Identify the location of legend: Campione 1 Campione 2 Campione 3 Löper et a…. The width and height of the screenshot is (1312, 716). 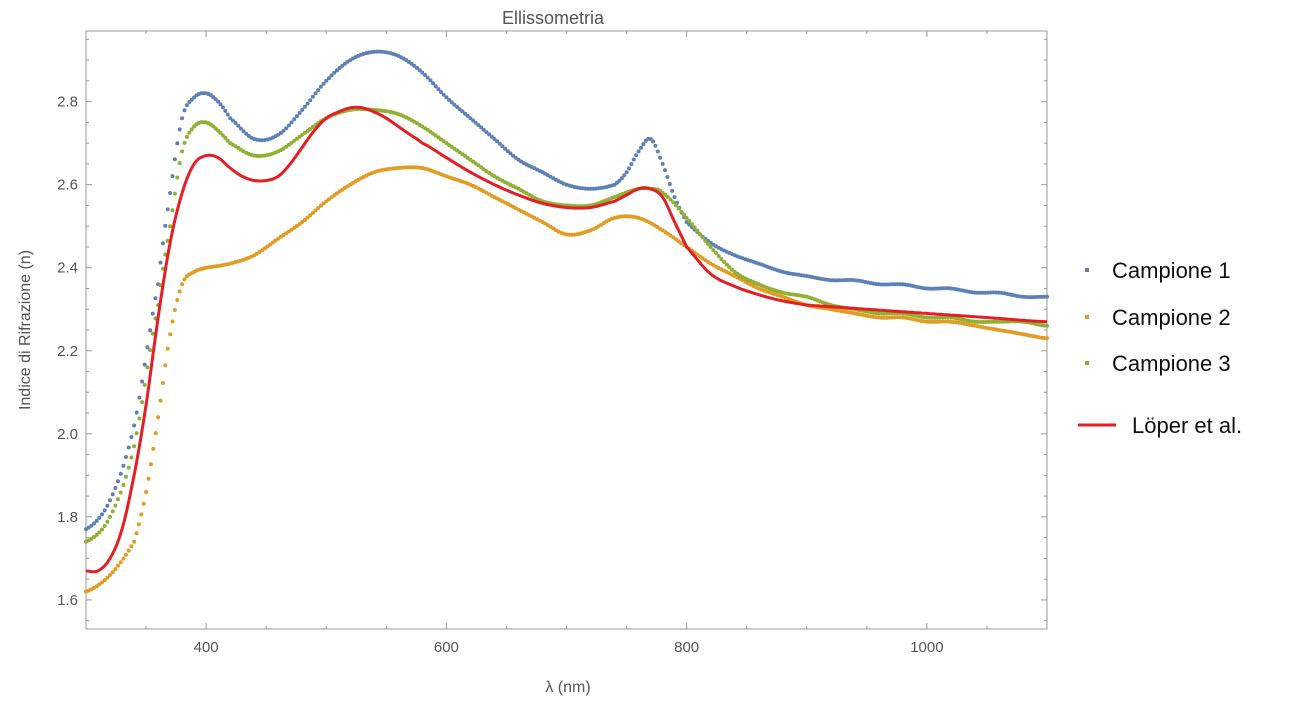
(1160, 348).